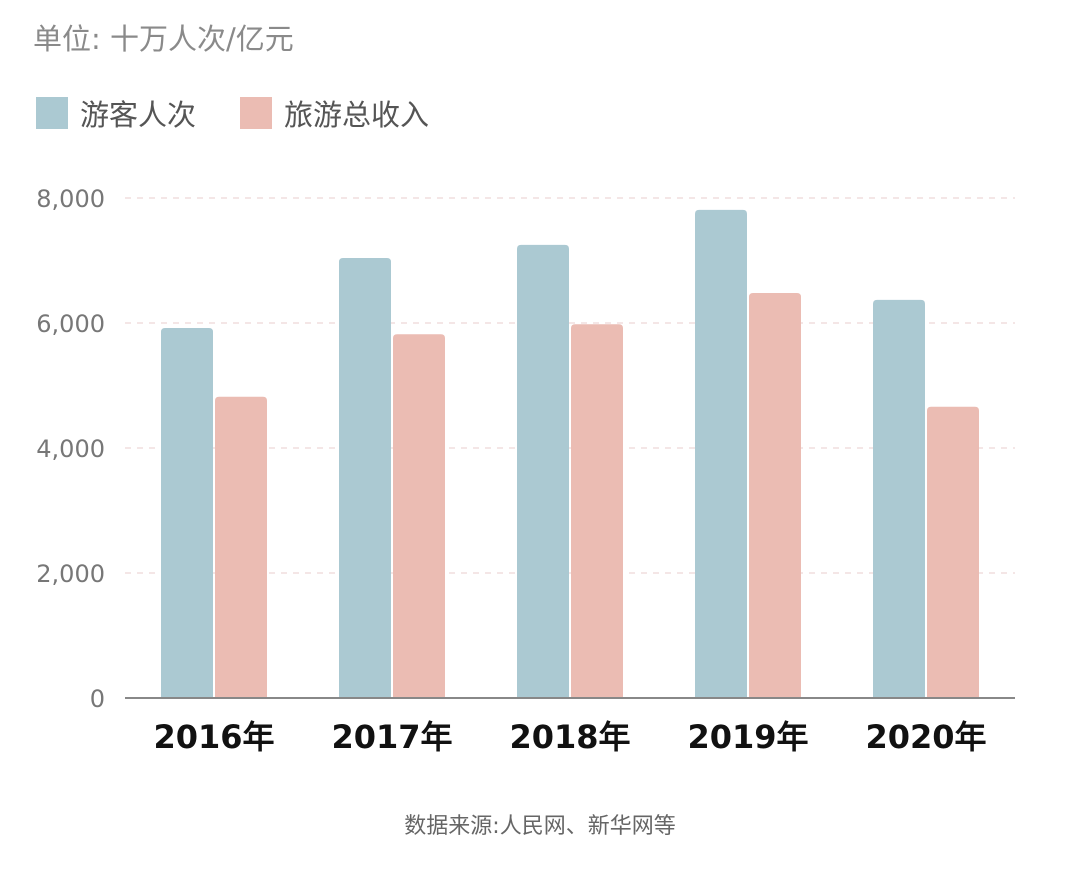 Image resolution: width=1080 pixels, height=893 pixels. What do you see at coordinates (925, 737) in the screenshot?
I see `x-tick-label: 2020年` at bounding box center [925, 737].